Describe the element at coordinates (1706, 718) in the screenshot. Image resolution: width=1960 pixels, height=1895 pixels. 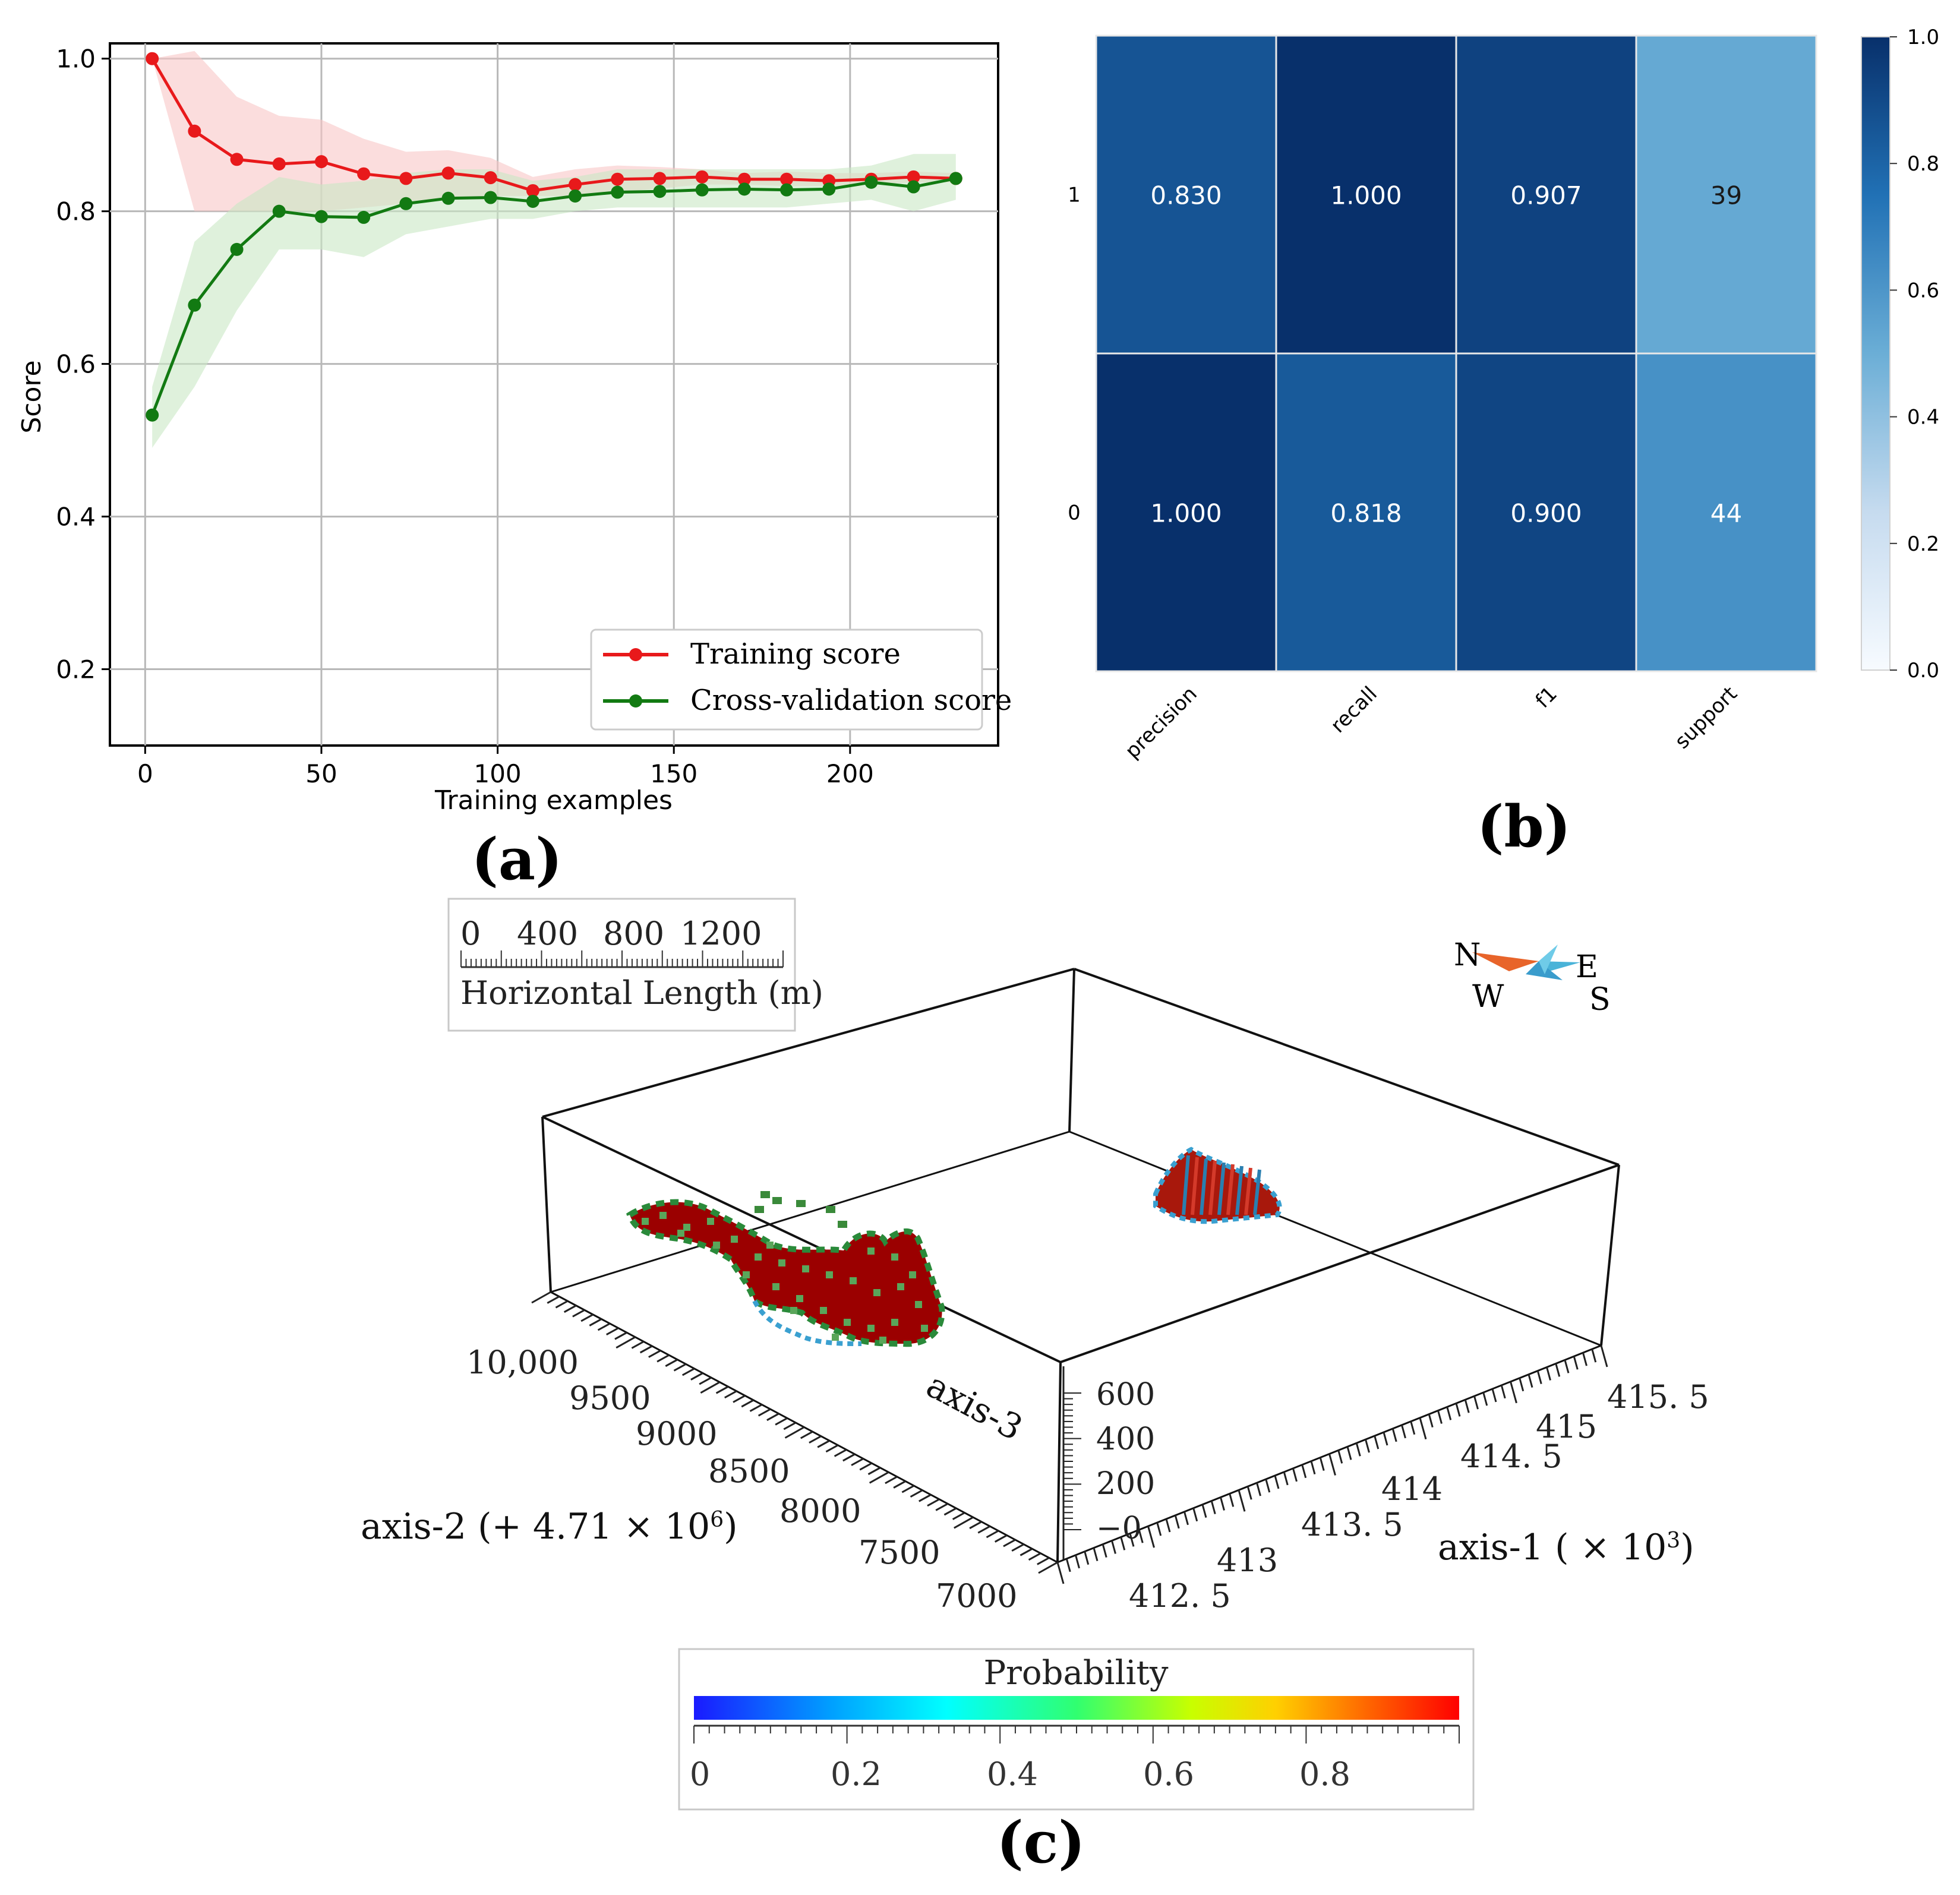
I see `column-label: support` at that location.